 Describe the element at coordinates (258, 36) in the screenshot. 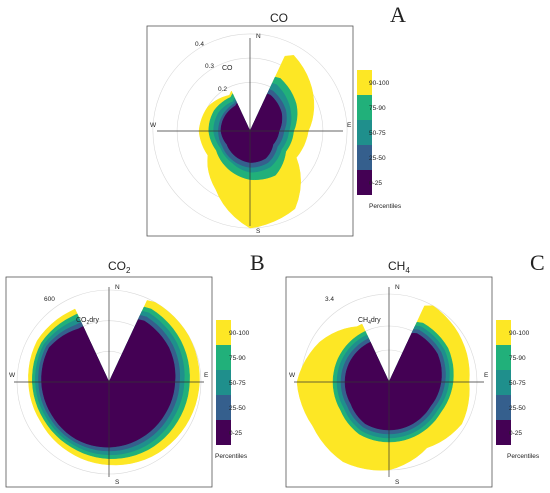

I see `panel-a-north-label: N` at that location.